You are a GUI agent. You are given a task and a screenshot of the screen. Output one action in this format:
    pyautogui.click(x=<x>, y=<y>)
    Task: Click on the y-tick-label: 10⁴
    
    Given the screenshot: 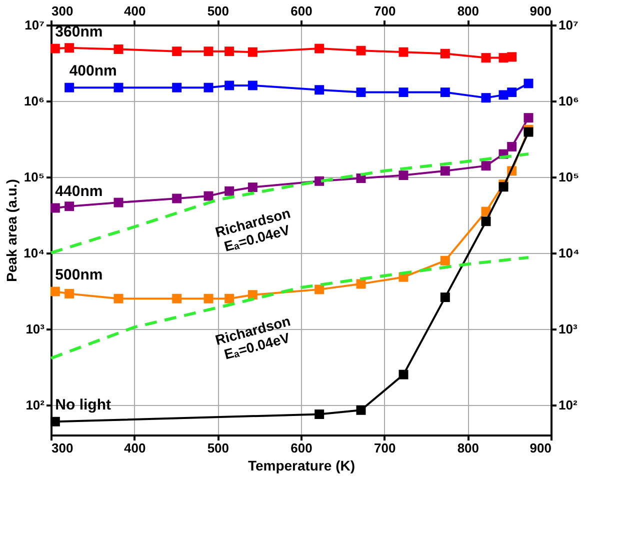 What is the action you would take?
    pyautogui.click(x=34, y=252)
    